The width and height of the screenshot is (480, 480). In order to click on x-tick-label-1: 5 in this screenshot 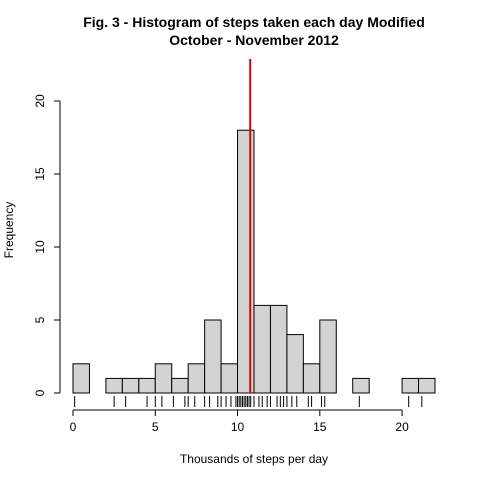, I will do `click(155, 427)`.